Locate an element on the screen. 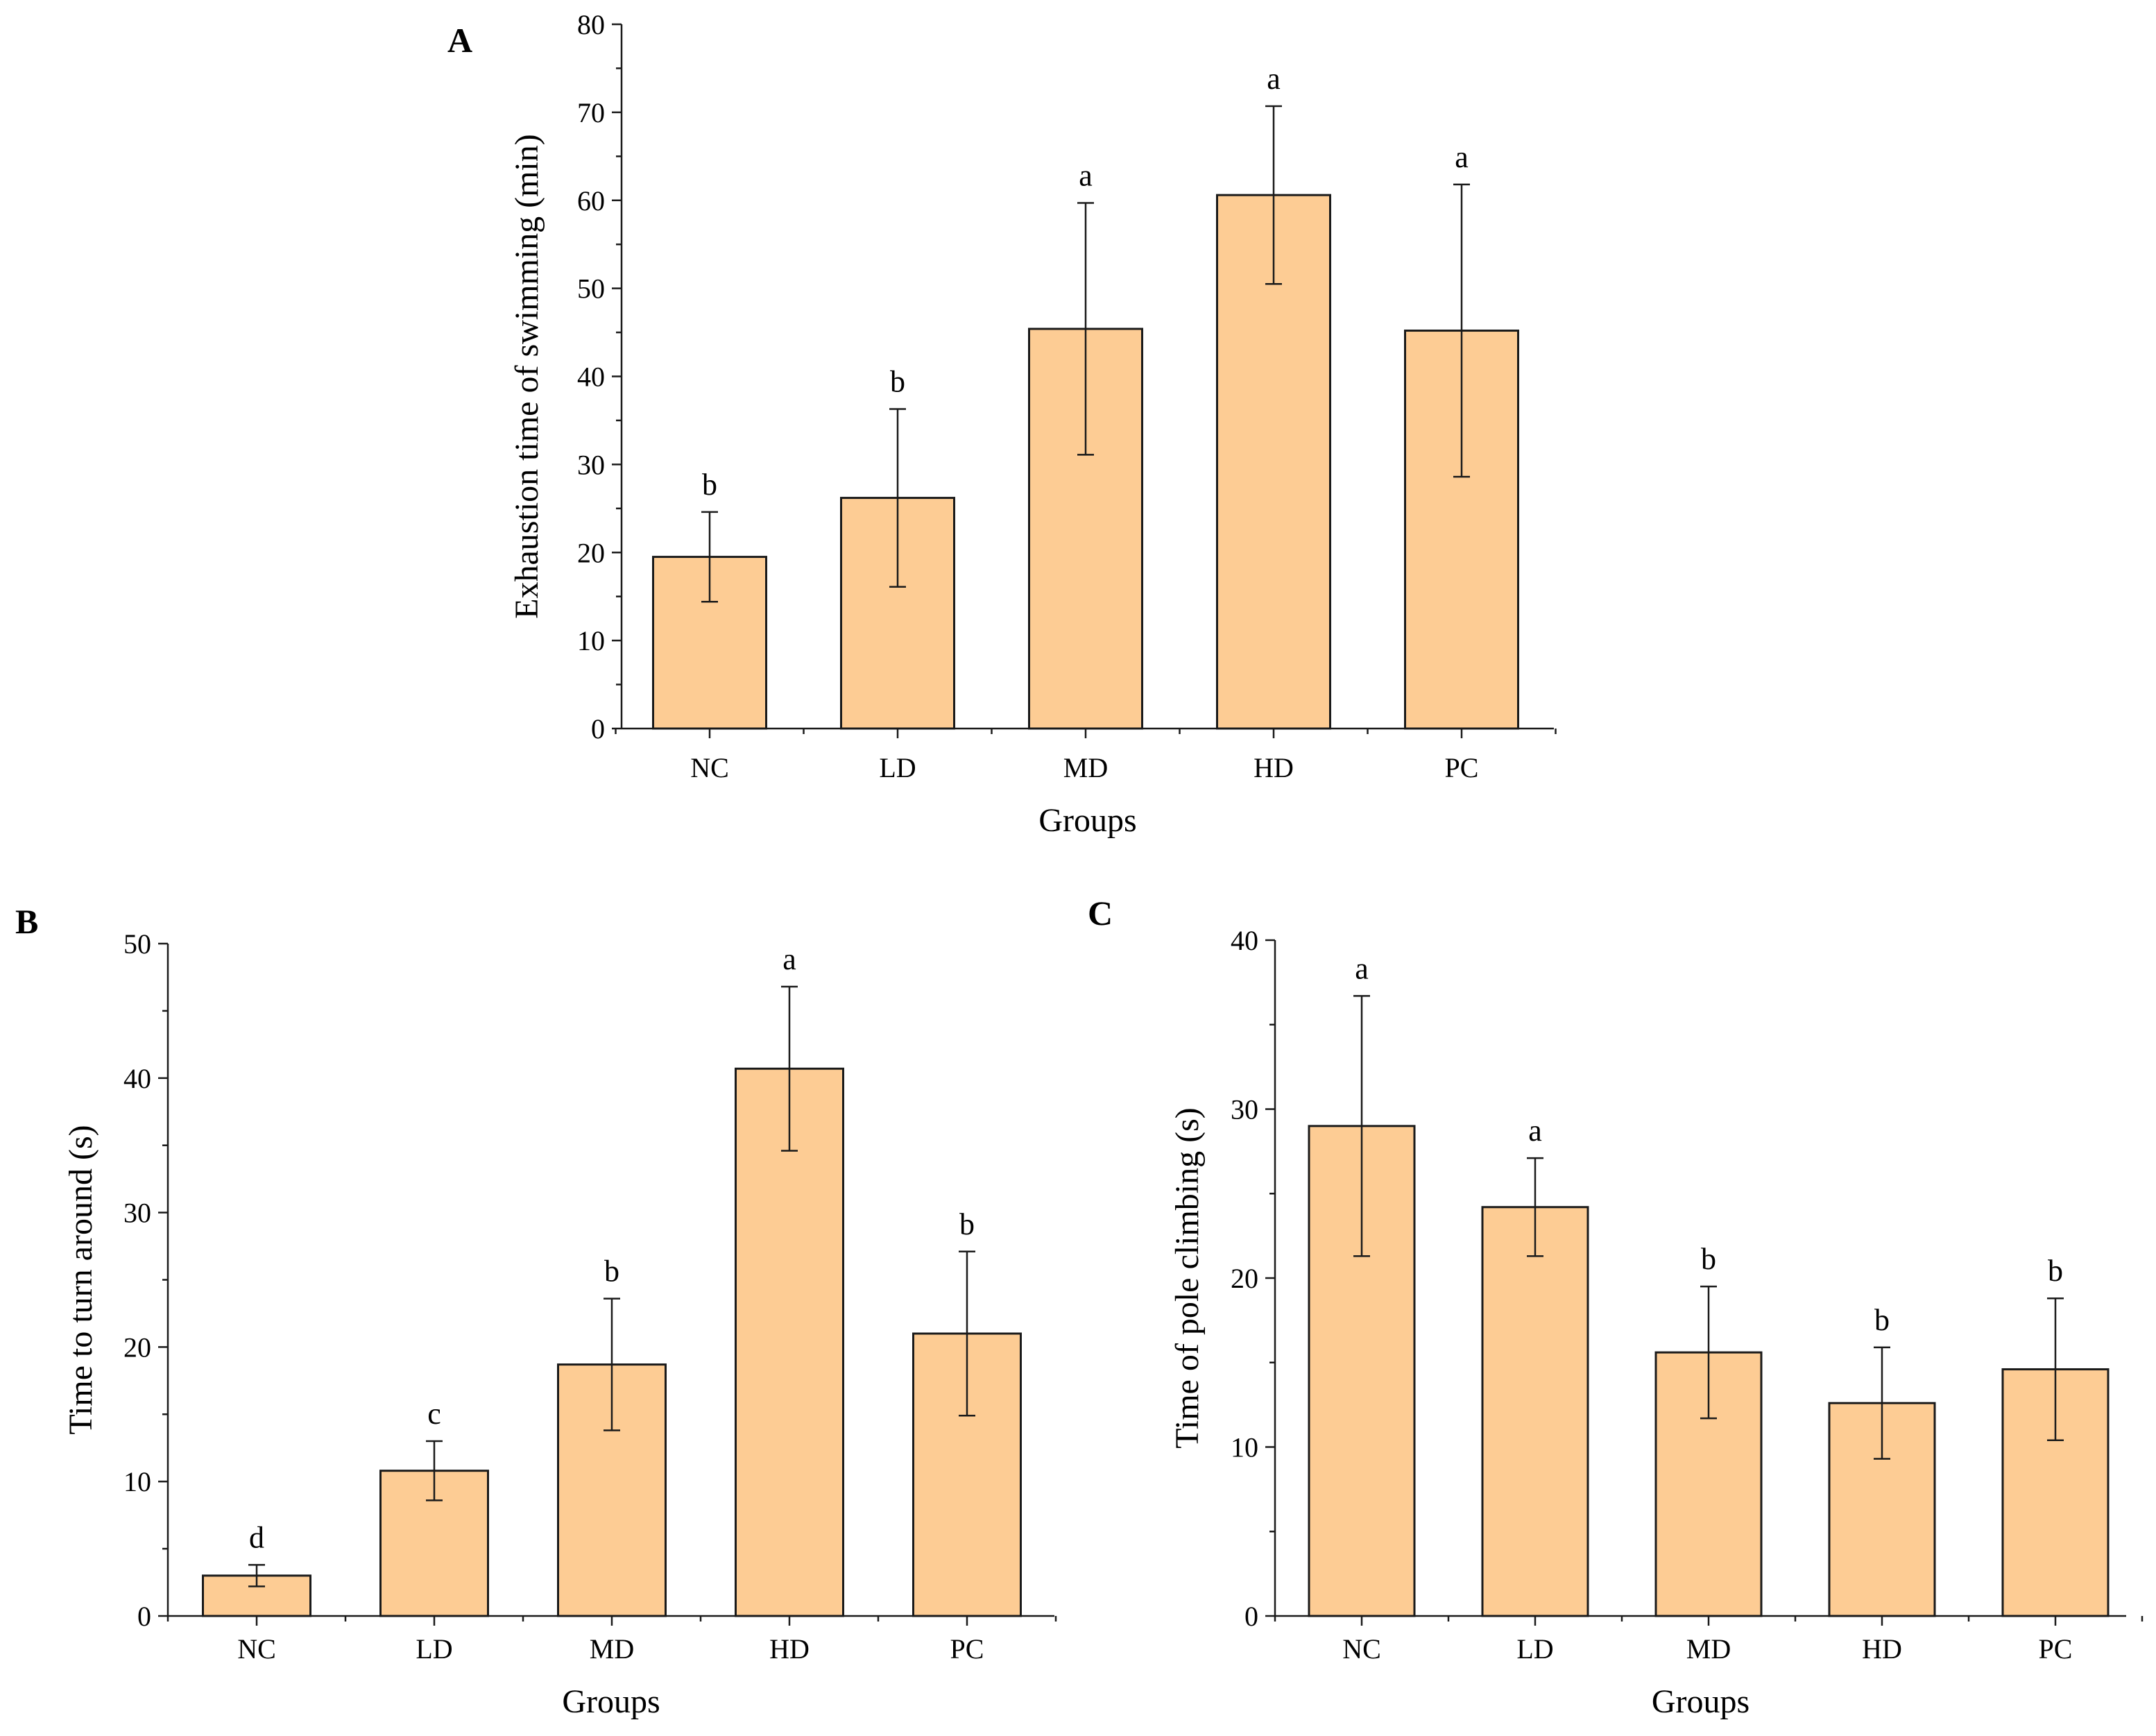 This screenshot has width=2156, height=1736. panel-c-x-tick-label-pc: PC is located at coordinates (2056, 1649).